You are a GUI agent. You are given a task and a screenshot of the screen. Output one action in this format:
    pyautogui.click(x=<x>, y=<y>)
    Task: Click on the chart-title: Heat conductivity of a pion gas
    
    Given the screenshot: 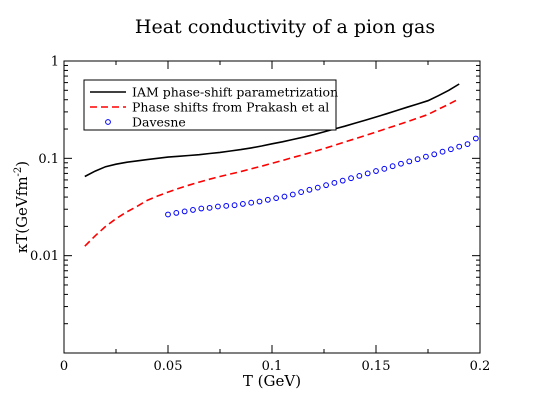 What is the action you would take?
    pyautogui.click(x=285, y=27)
    